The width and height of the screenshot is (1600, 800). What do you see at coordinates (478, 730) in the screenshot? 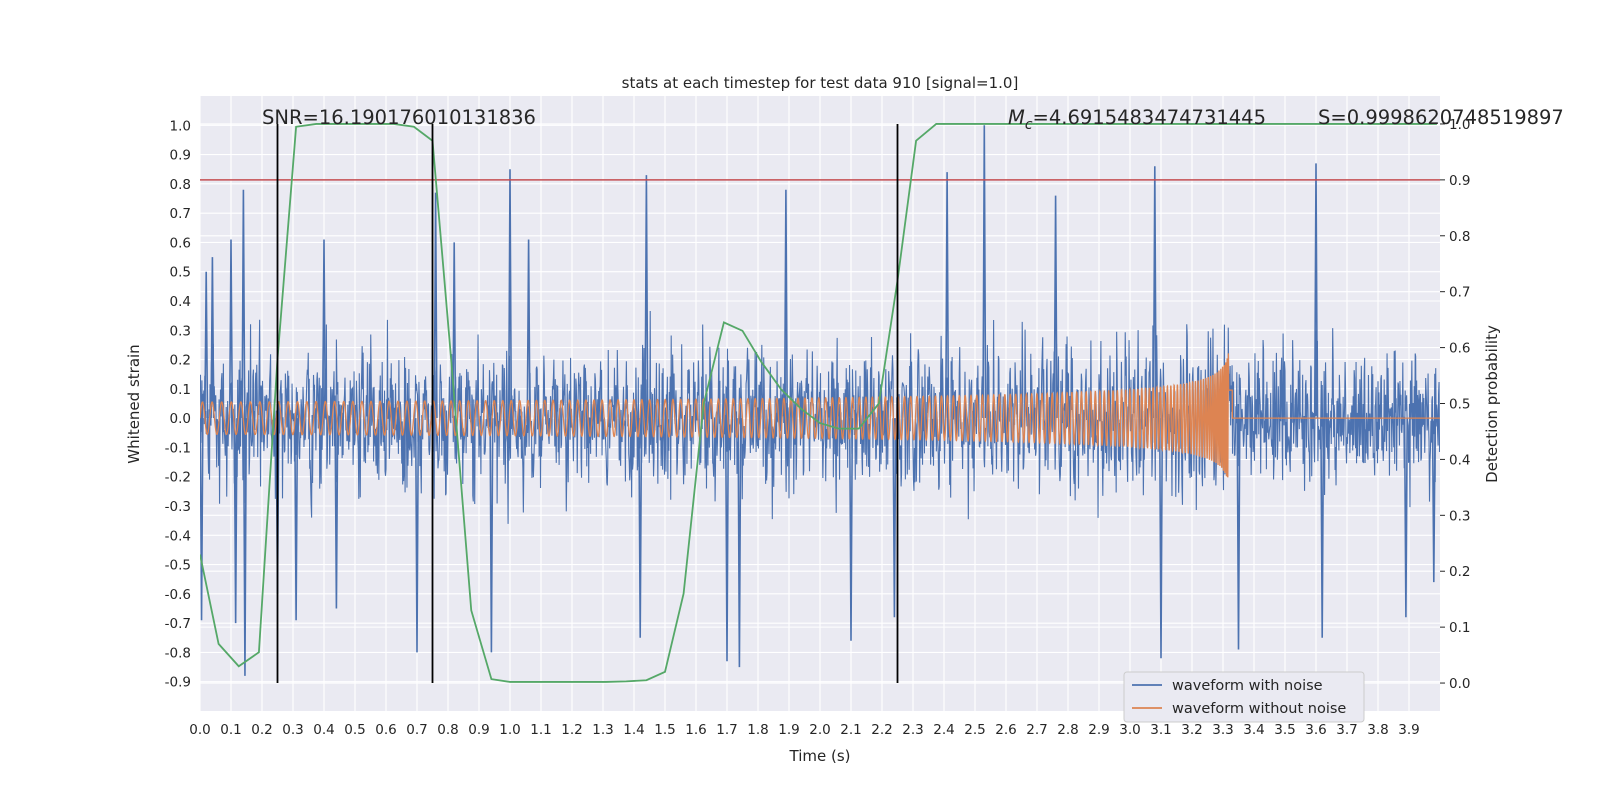
I see `x-tick-label: 0.9` at bounding box center [478, 730].